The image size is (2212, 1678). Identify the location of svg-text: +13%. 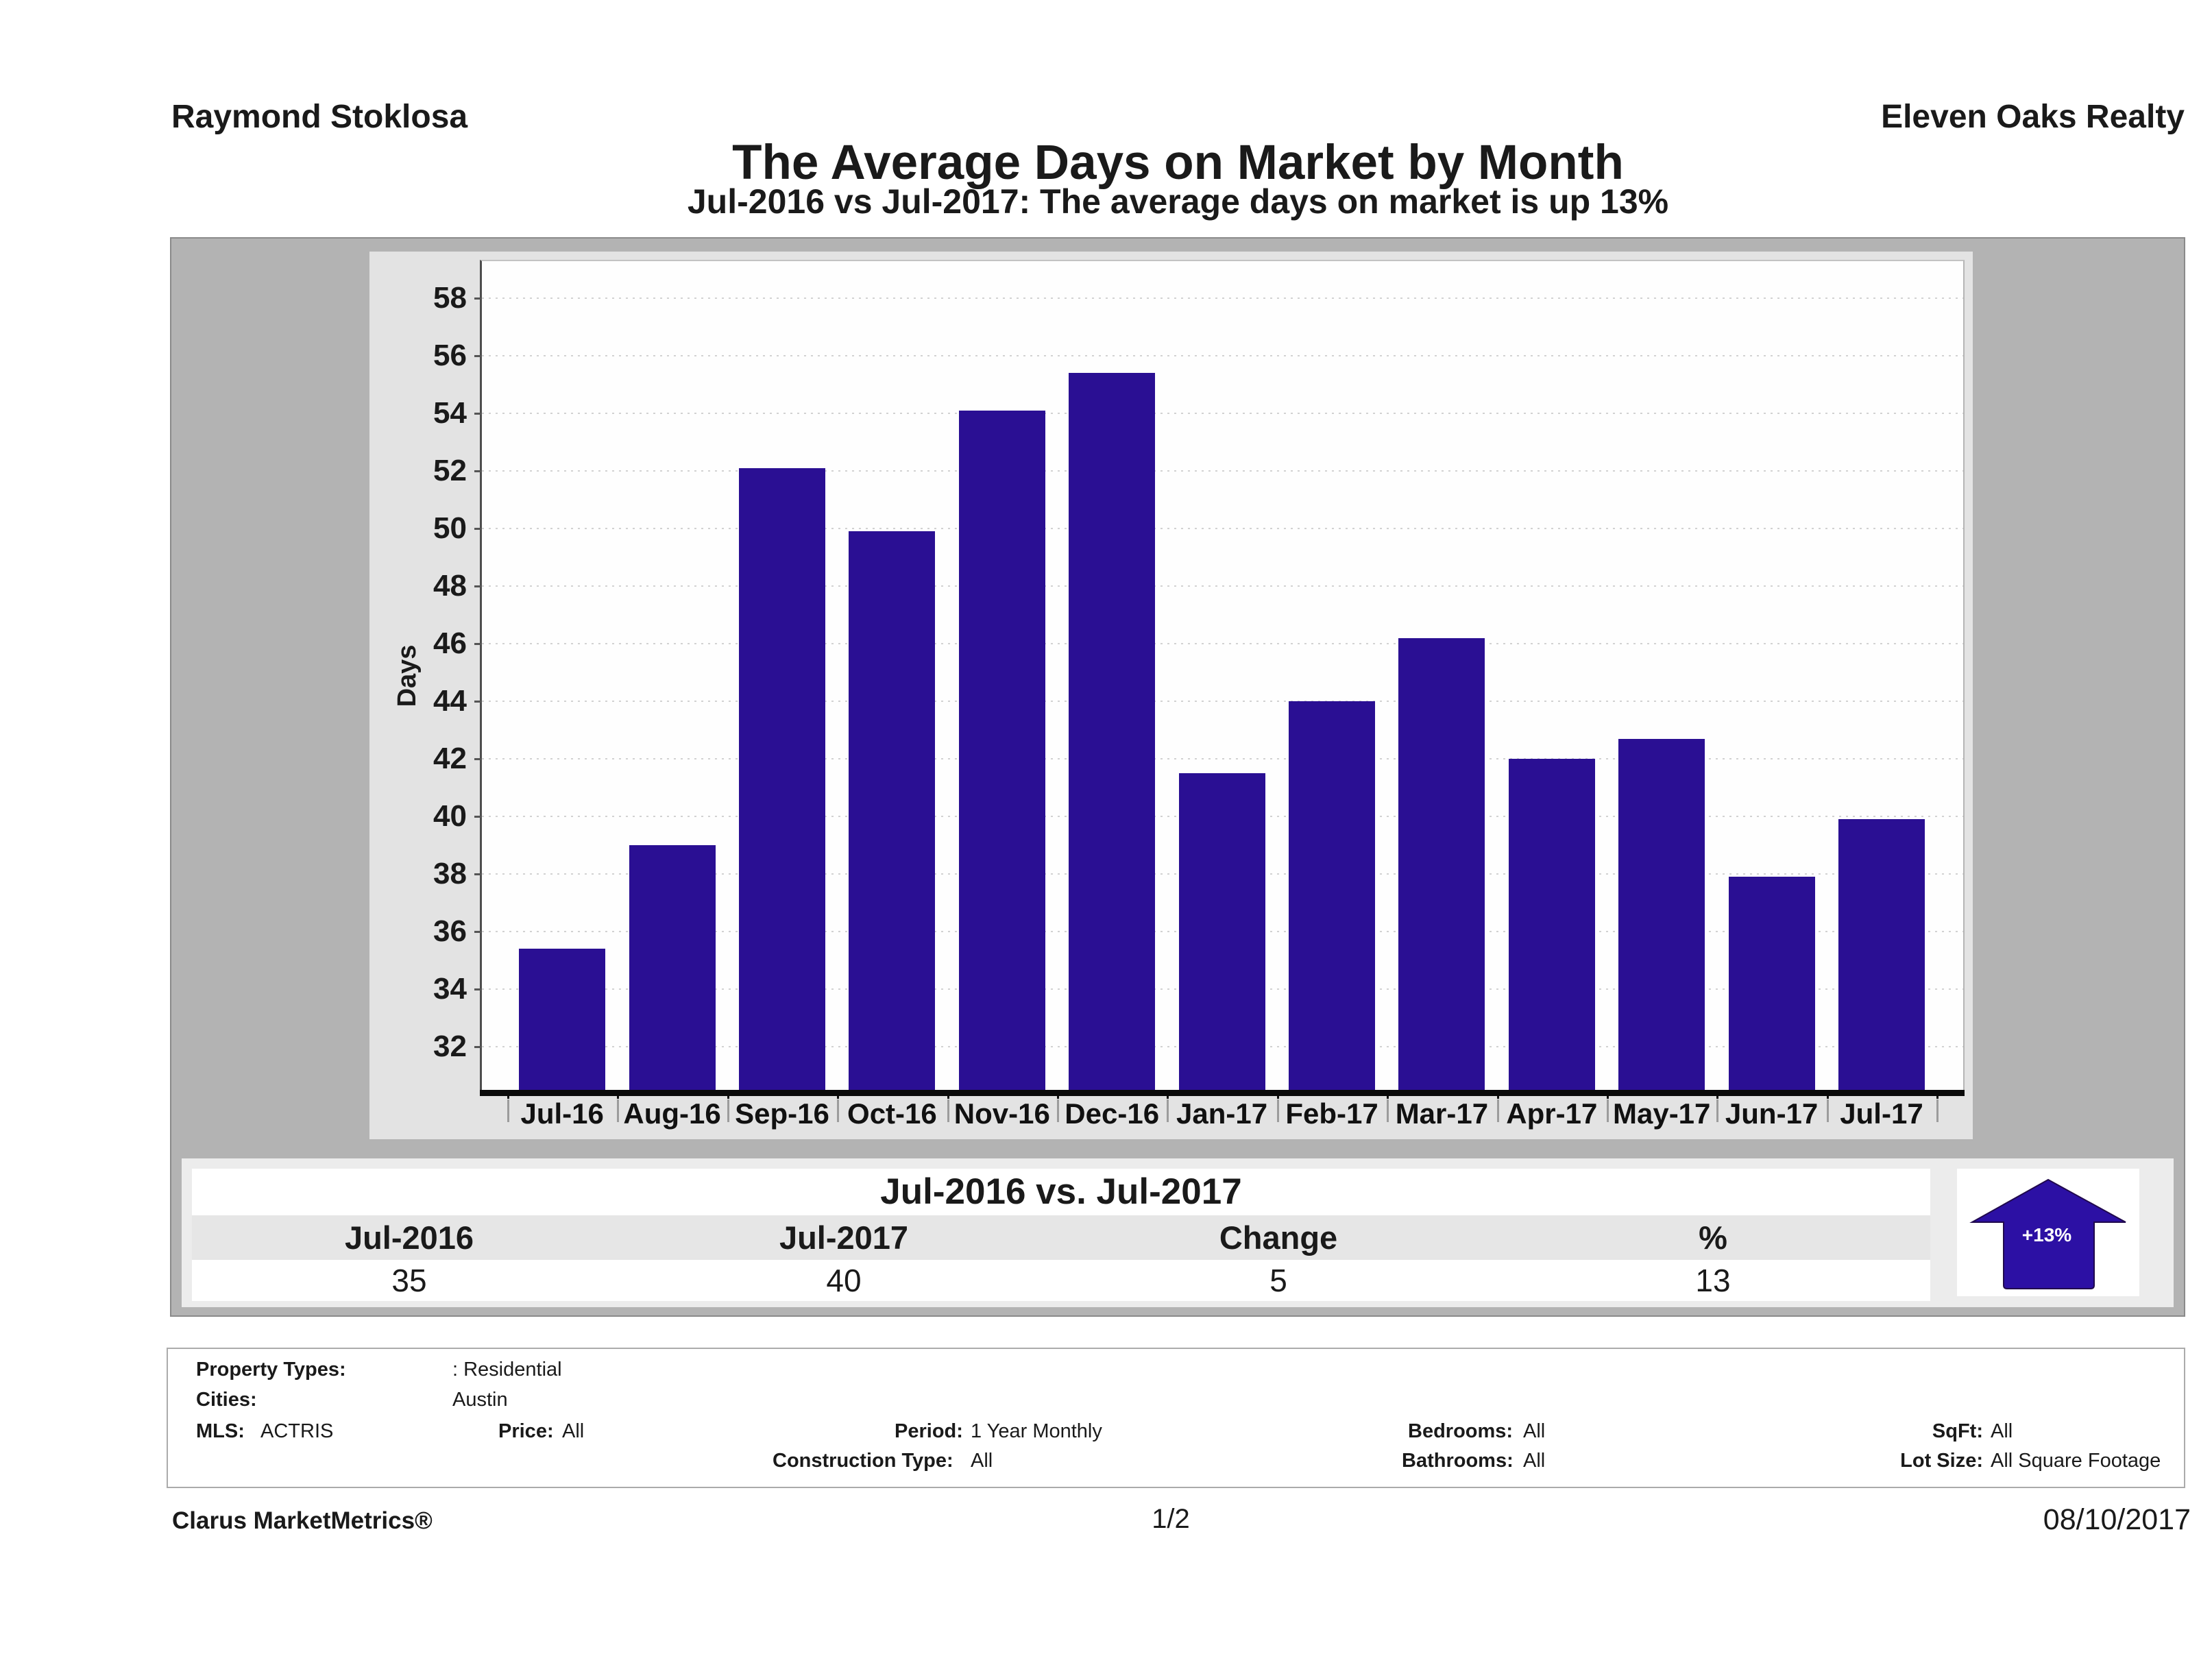
(2047, 1234).